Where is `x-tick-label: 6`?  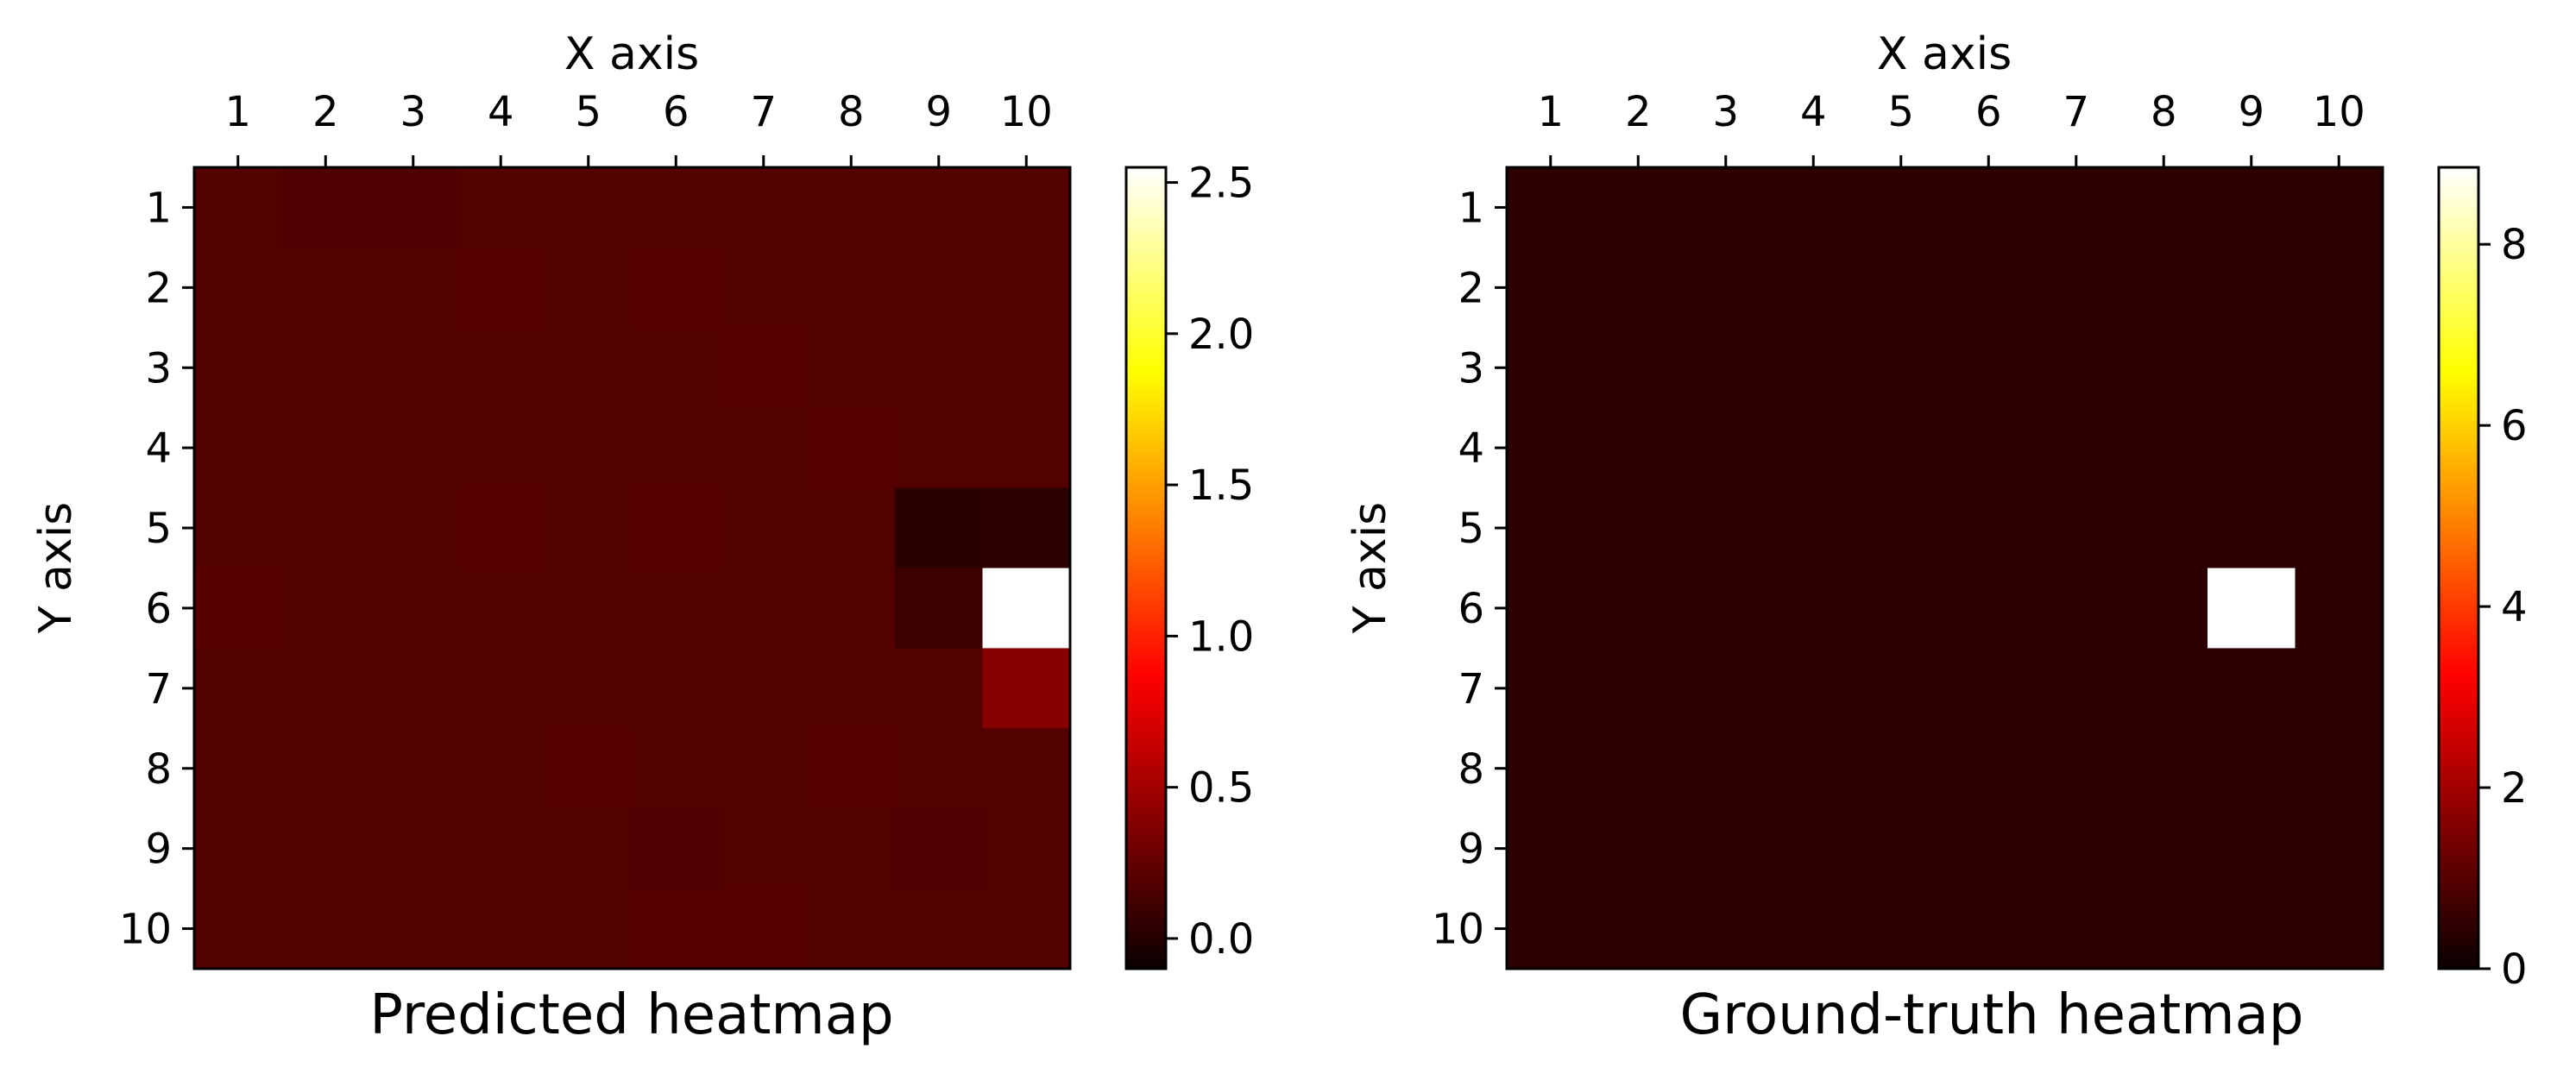 x-tick-label: 6 is located at coordinates (676, 112).